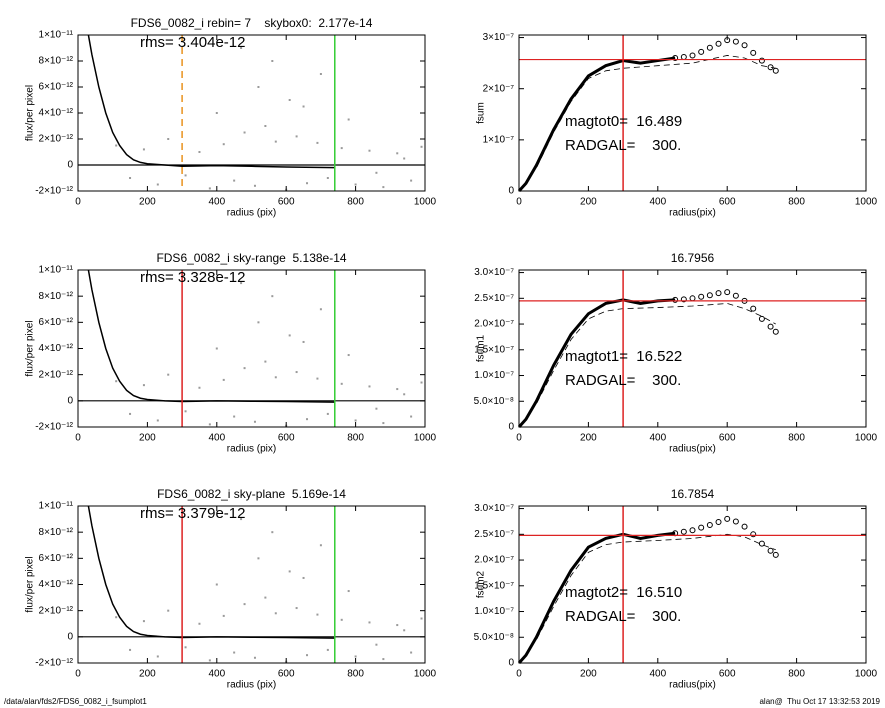 The height and width of the screenshot is (708, 885). I want to click on annotation: rms= 3.328e-12, so click(192, 277).